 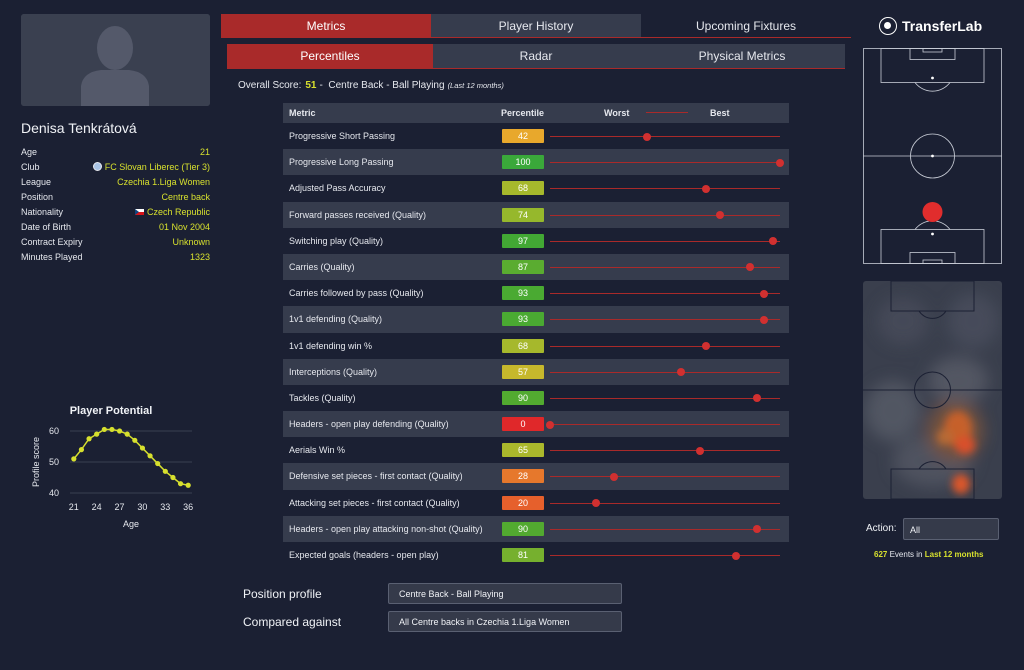 What do you see at coordinates (523, 240) in the screenshot?
I see `percentile-badge: 97` at bounding box center [523, 240].